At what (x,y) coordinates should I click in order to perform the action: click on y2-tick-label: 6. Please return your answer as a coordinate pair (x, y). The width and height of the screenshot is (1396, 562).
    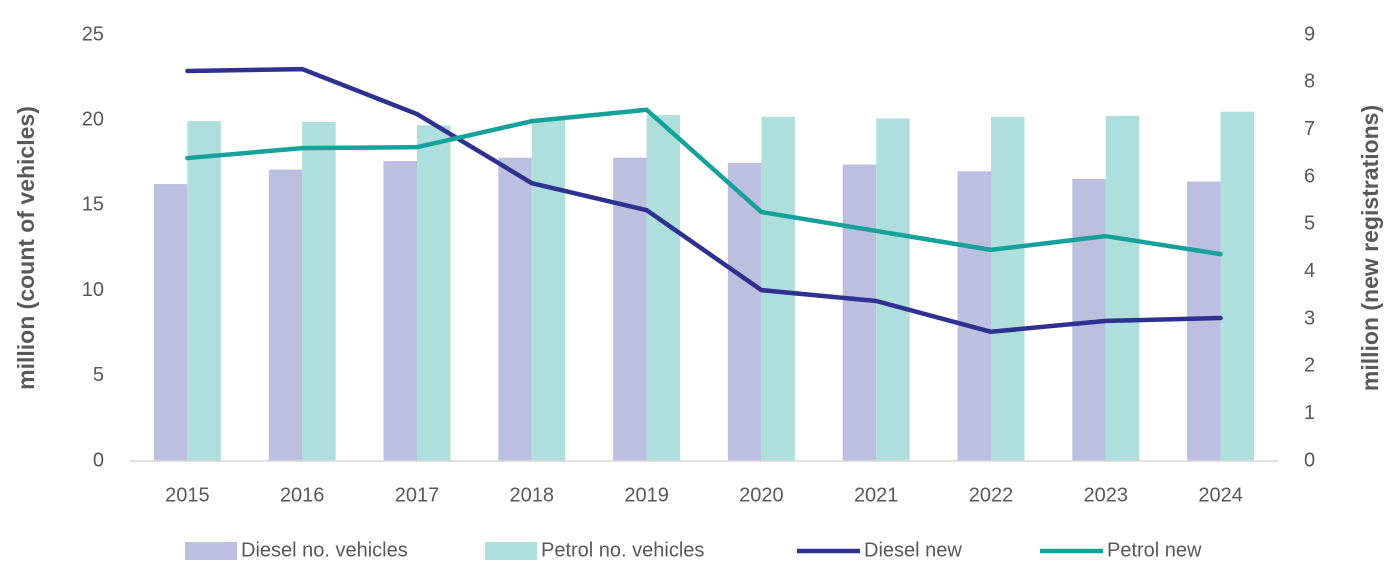
    Looking at the image, I should click on (1309, 176).